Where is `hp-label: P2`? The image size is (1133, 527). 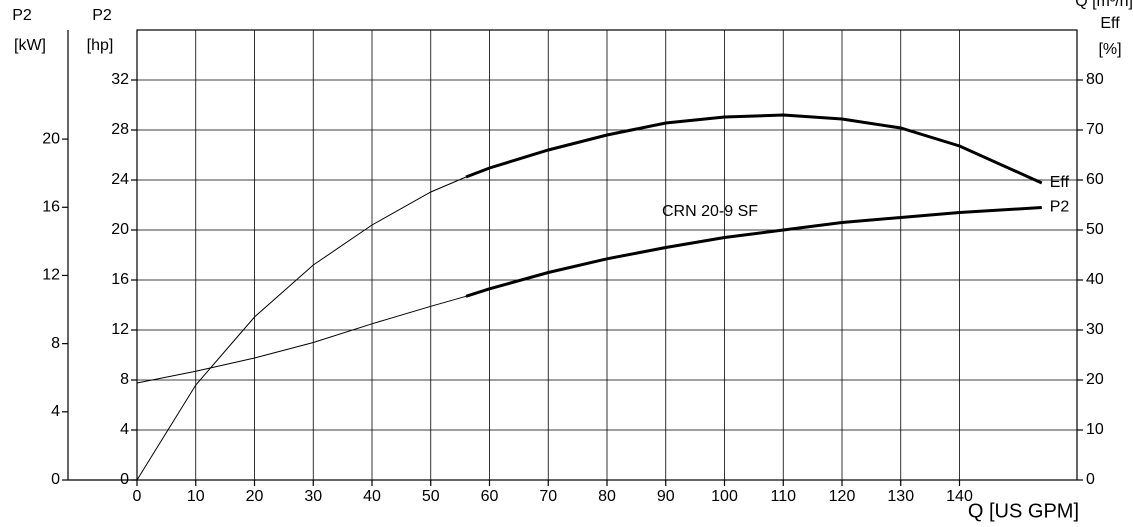
hp-label: P2 is located at coordinates (102, 15).